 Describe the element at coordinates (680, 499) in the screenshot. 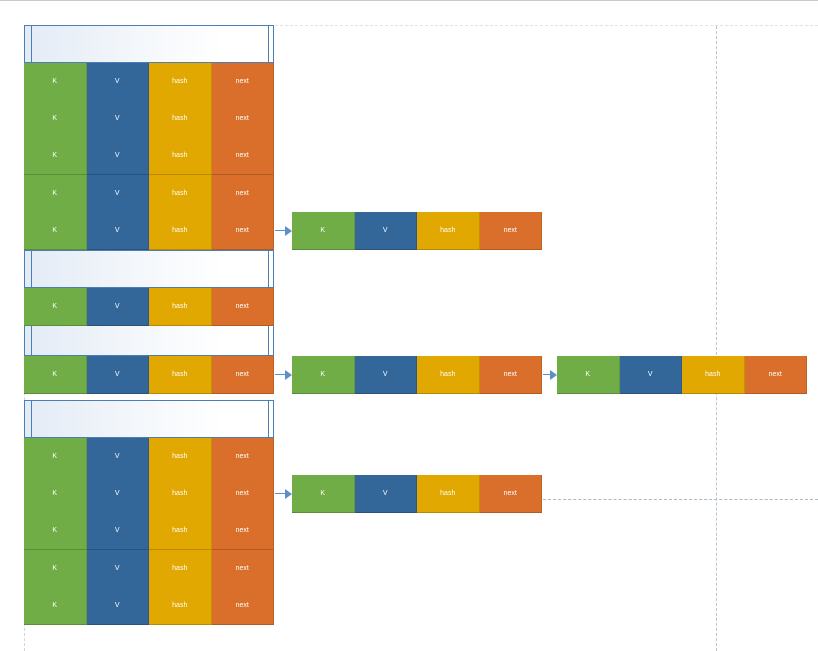

I see `guide-line-horizontal` at that location.